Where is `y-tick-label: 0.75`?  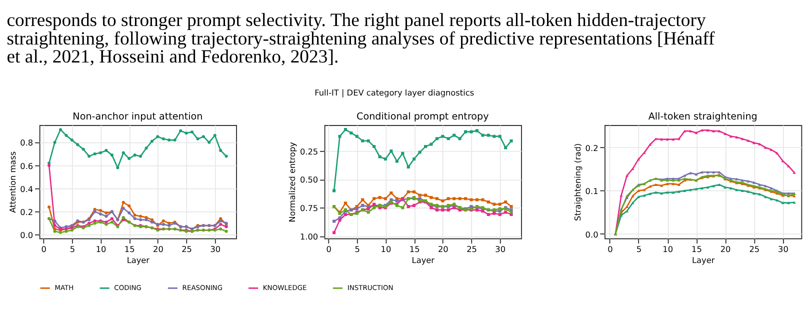 y-tick-label: 0.75 is located at coordinates (309, 208).